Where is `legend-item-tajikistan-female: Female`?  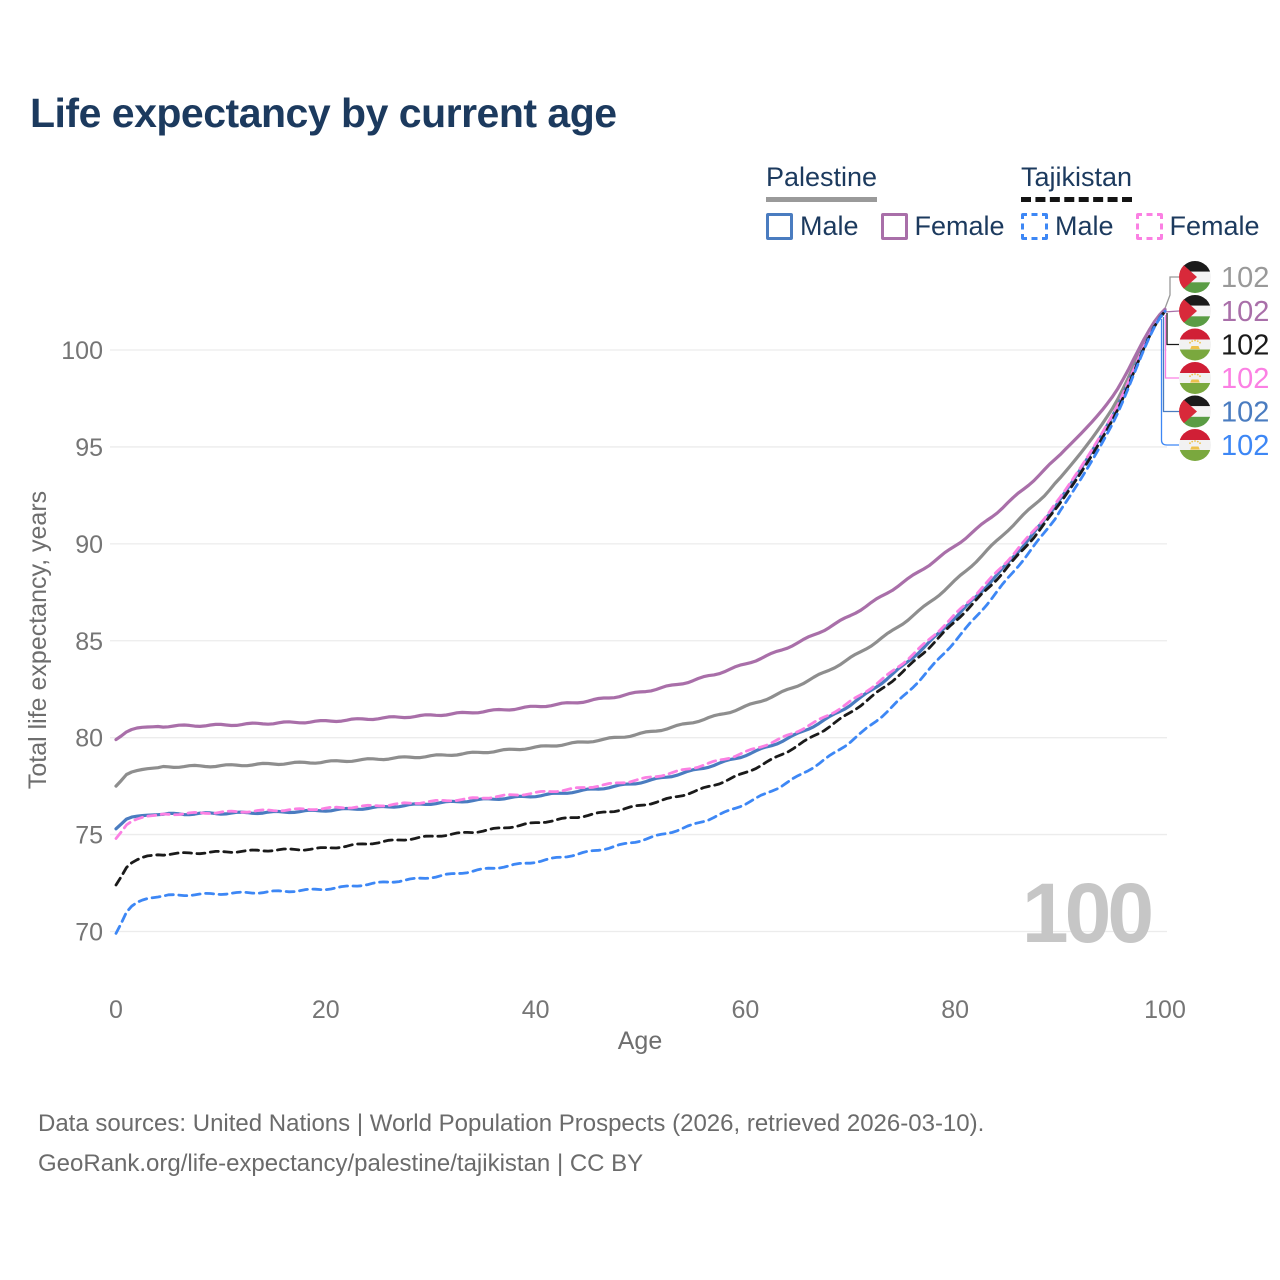 legend-item-tajikistan-female: Female is located at coordinates (1197, 226).